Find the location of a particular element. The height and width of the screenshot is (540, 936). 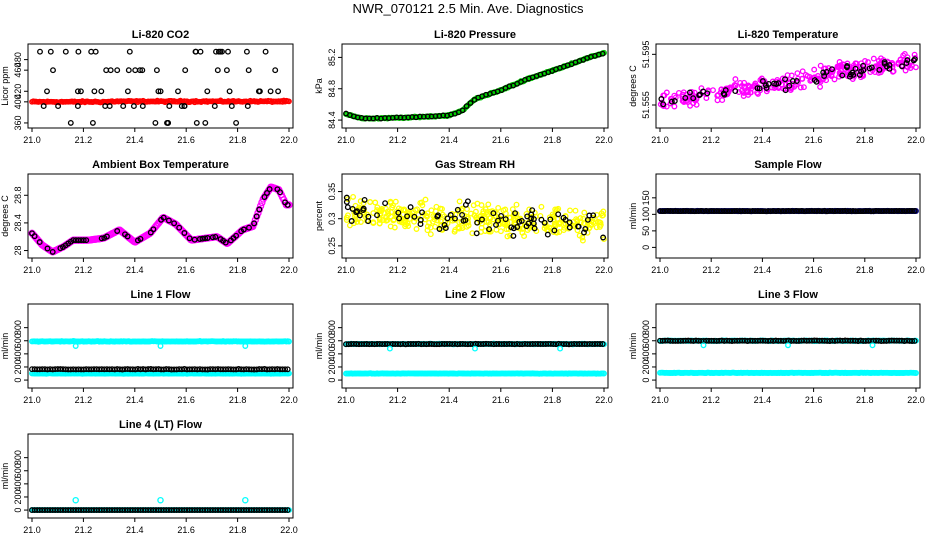

box-temp-point is located at coordinates (255, 220).